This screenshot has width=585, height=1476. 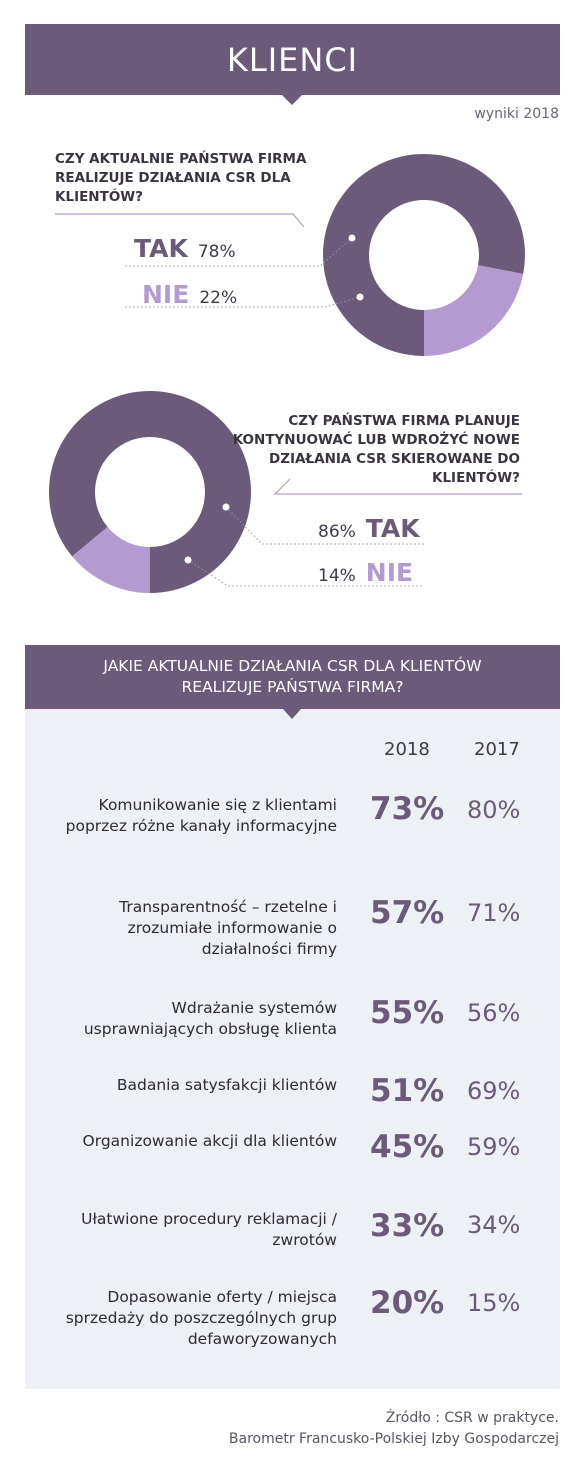 I want to click on row-value-2018-4: 51%, so click(x=407, y=1091).